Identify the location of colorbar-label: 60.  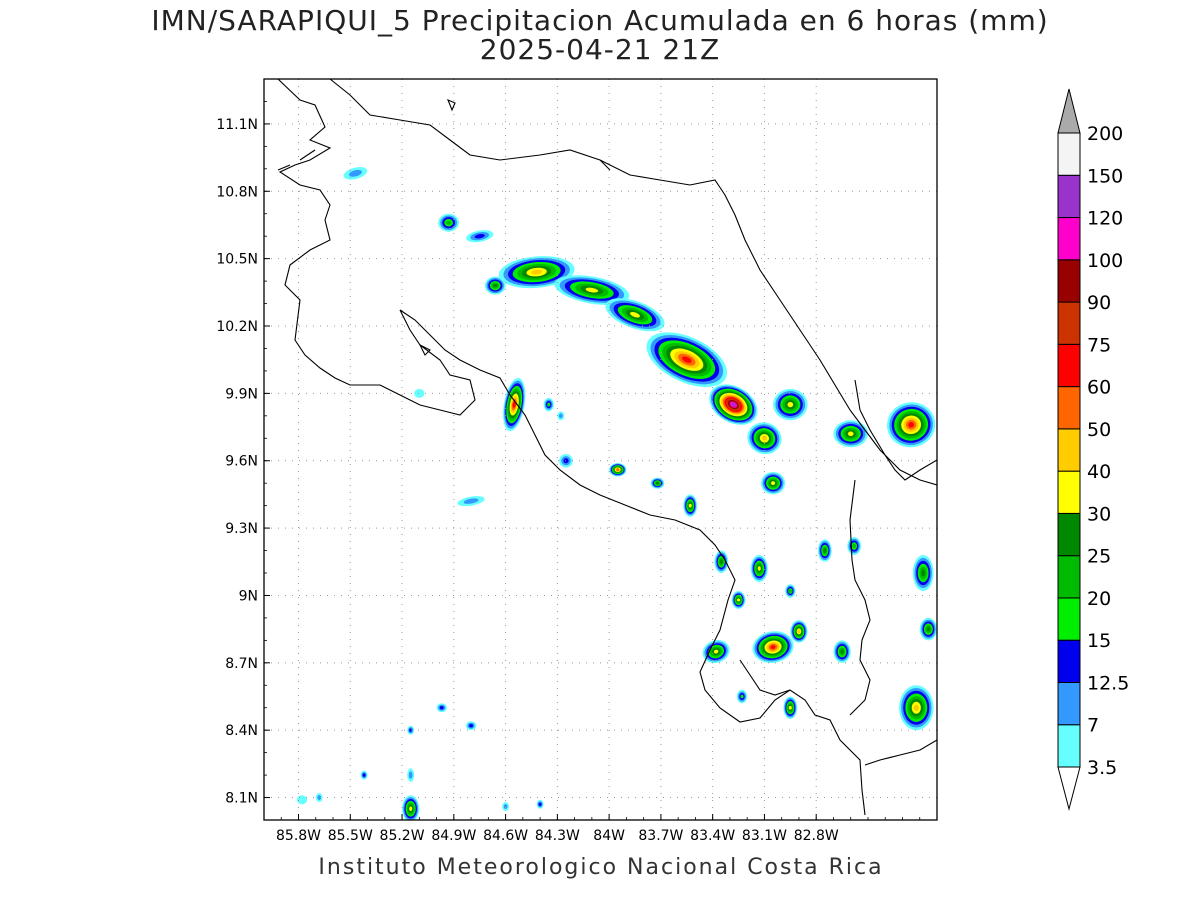
(1099, 388).